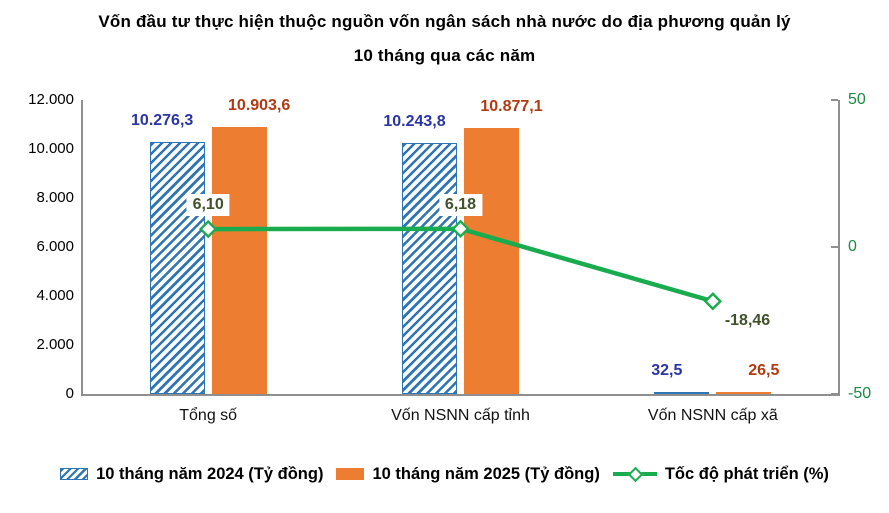 This screenshot has height=513, width=889. I want to click on growth-value-label: 6,10, so click(208, 205).